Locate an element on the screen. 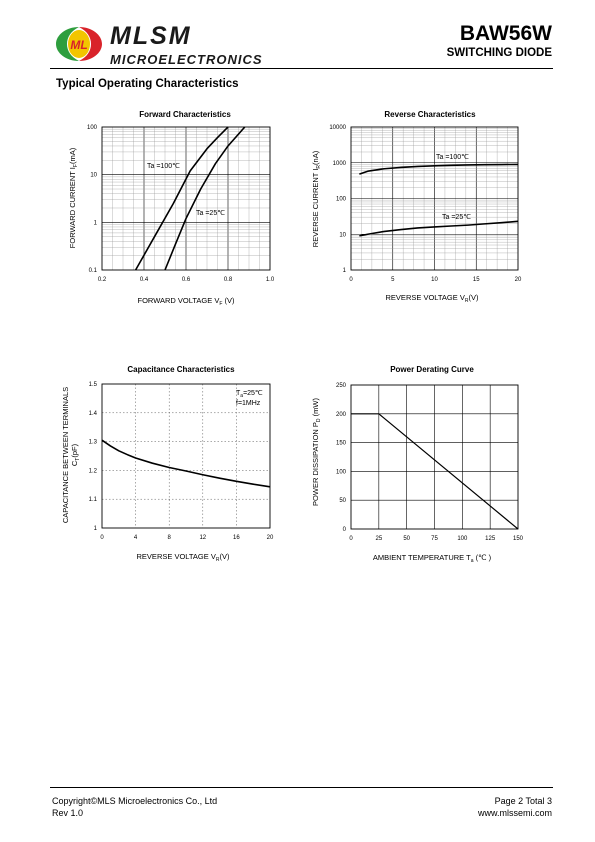 Image resolution: width=595 pixels, height=842 pixels. y-tick-label: 150 is located at coordinates (341, 444).